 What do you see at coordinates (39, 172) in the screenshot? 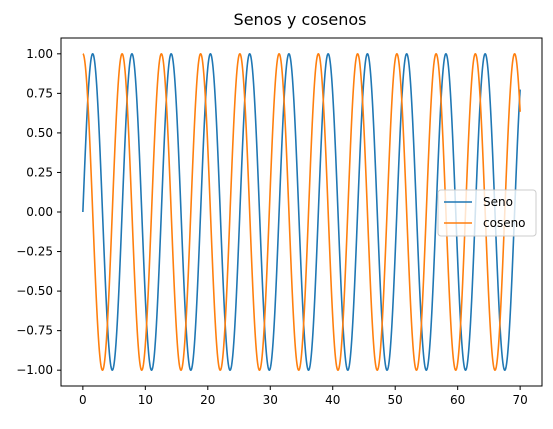
I see `y-tick-label: 0.25` at bounding box center [39, 172].